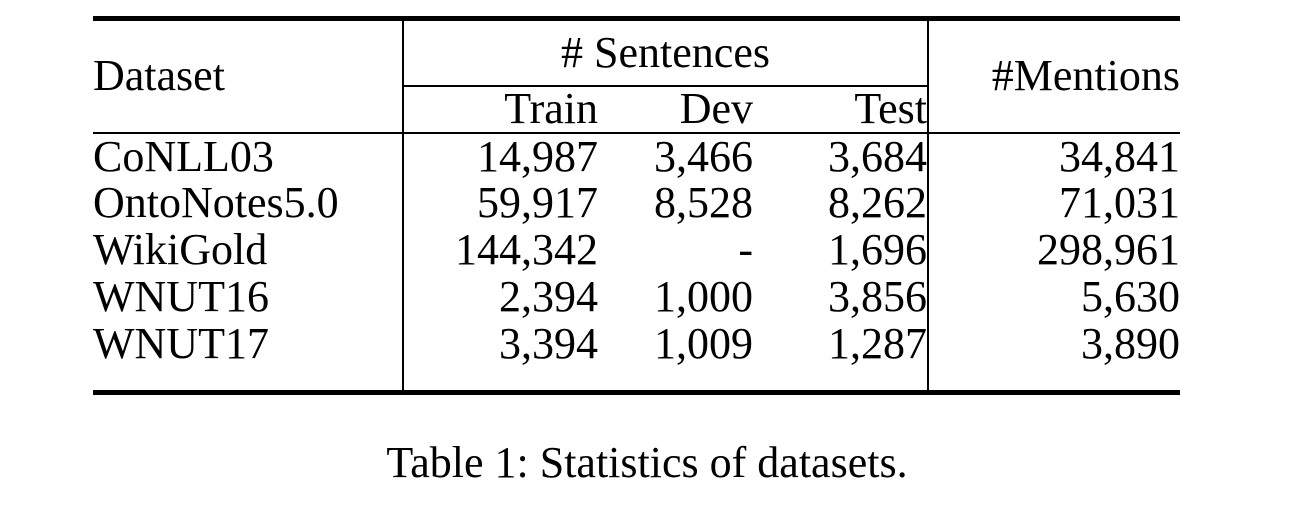 This screenshot has height=528, width=1294. What do you see at coordinates (1053, 250) in the screenshot?
I see `cell-mentions: 298,961` at bounding box center [1053, 250].